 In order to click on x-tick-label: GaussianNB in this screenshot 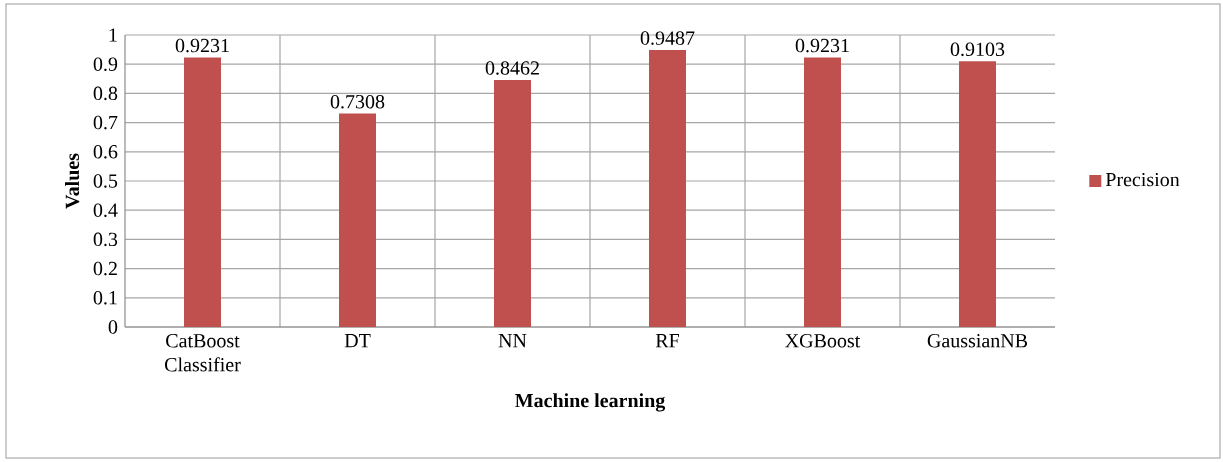, I will do `click(977, 341)`.